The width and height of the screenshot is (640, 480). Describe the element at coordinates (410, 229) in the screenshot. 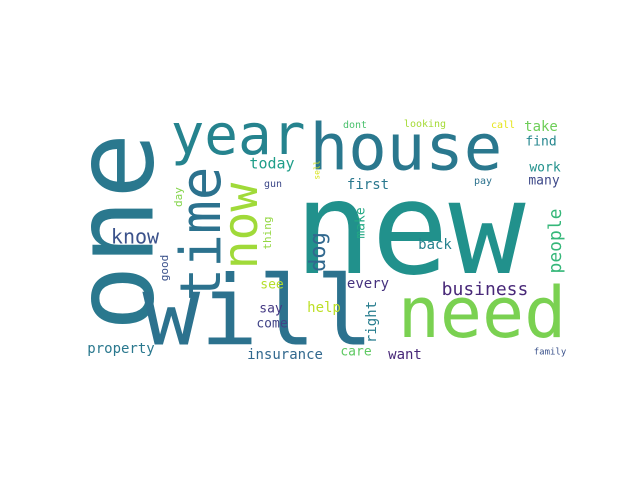

I see `word-new: new` at that location.